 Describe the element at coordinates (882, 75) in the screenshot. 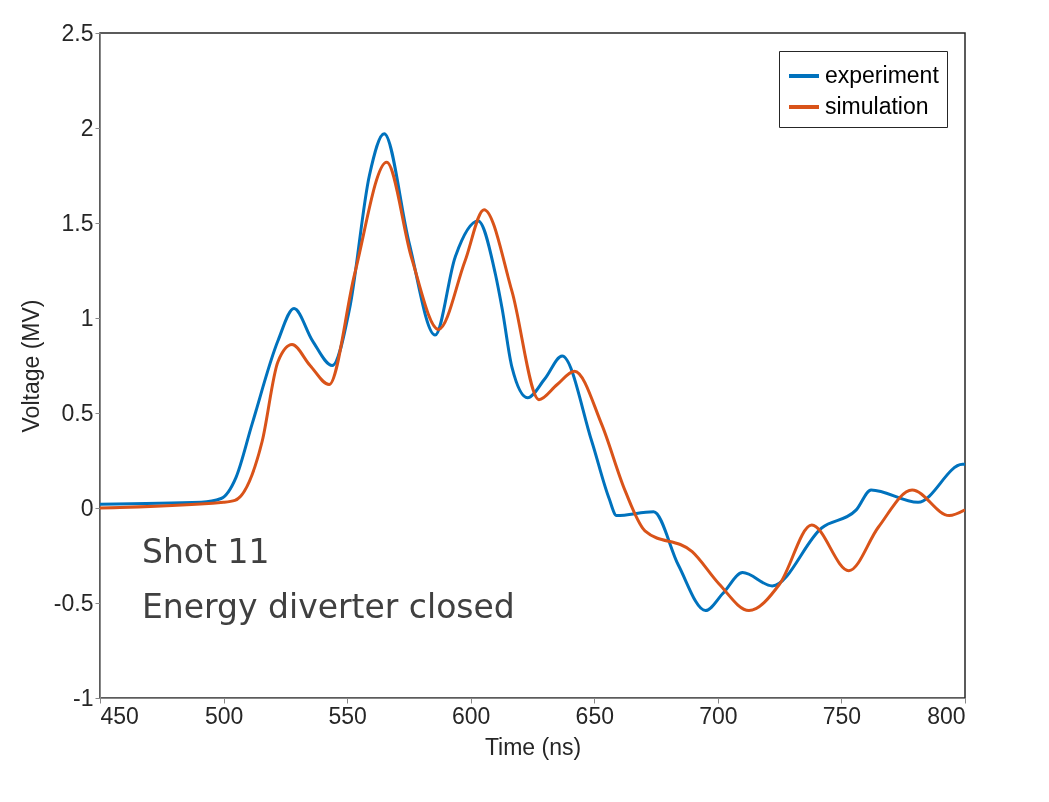

I see `legend-label: experiment` at that location.